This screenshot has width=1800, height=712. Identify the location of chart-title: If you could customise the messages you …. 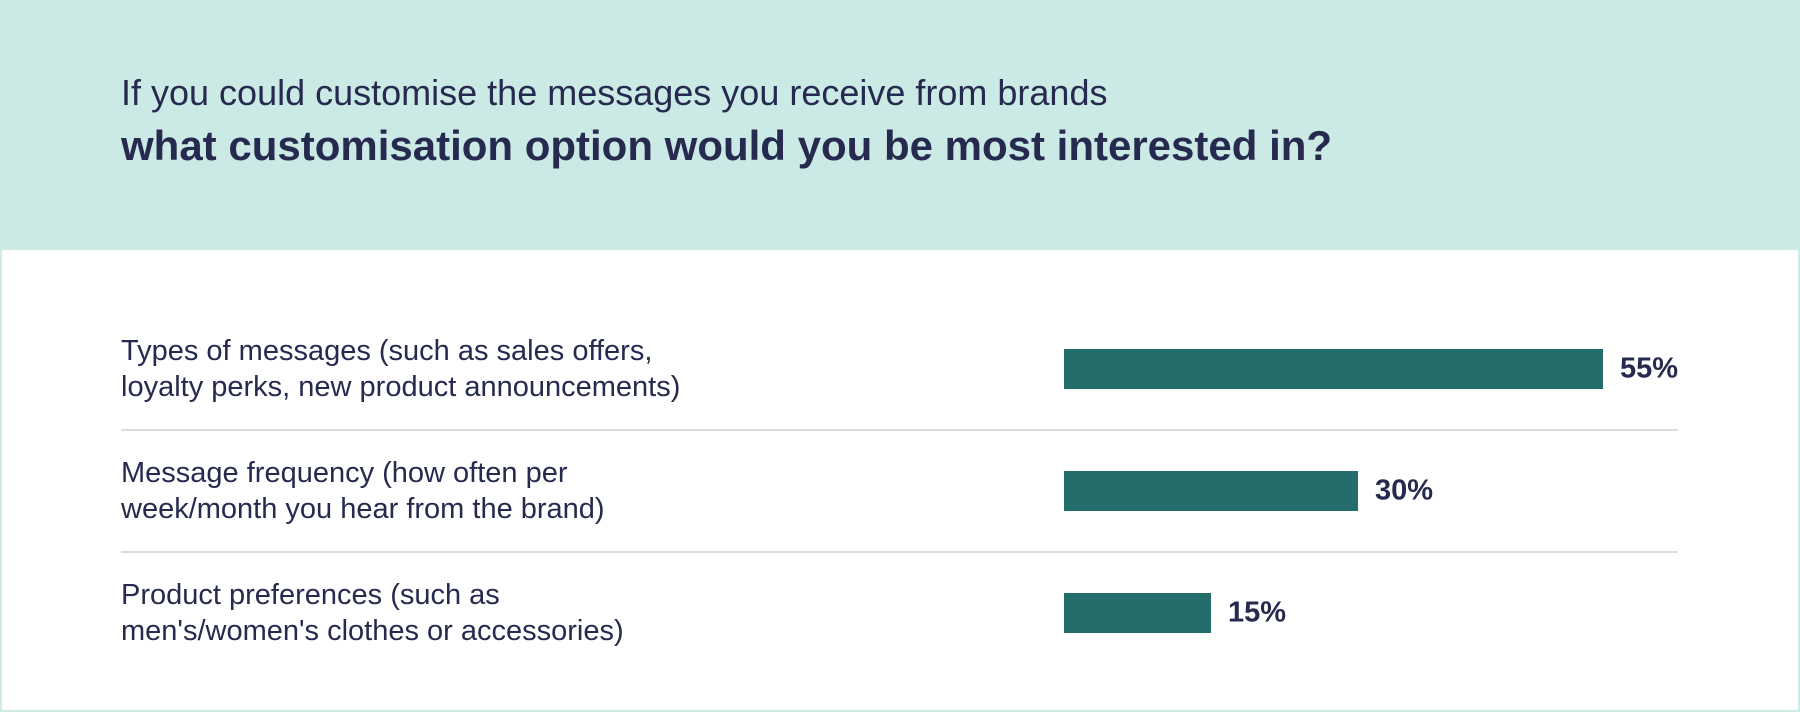
(614, 92).